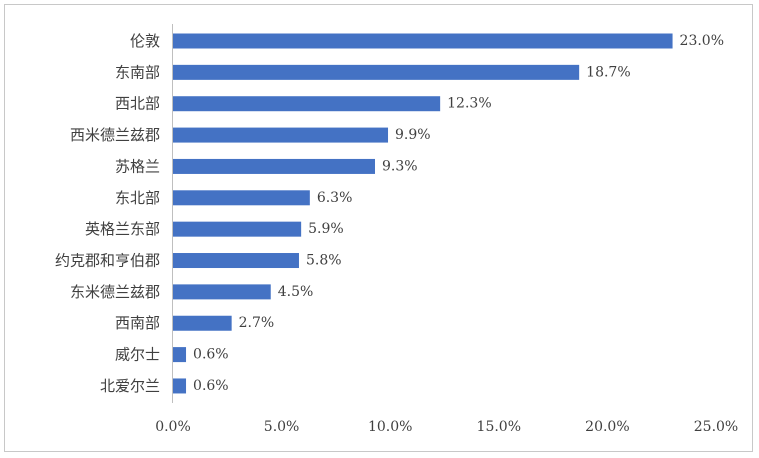 Image resolution: width=759 pixels, height=458 pixels. I want to click on category-label: 苏格兰, so click(137, 166).